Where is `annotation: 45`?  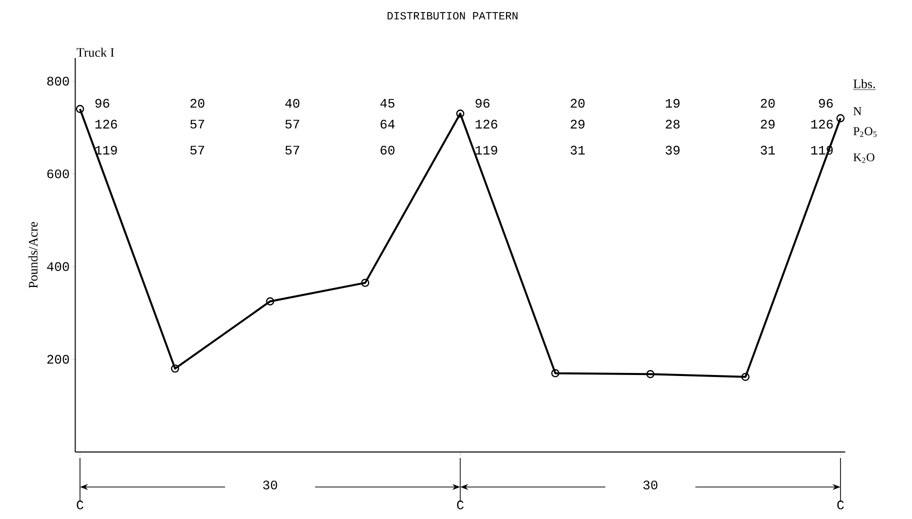 annotation: 45 is located at coordinates (387, 103).